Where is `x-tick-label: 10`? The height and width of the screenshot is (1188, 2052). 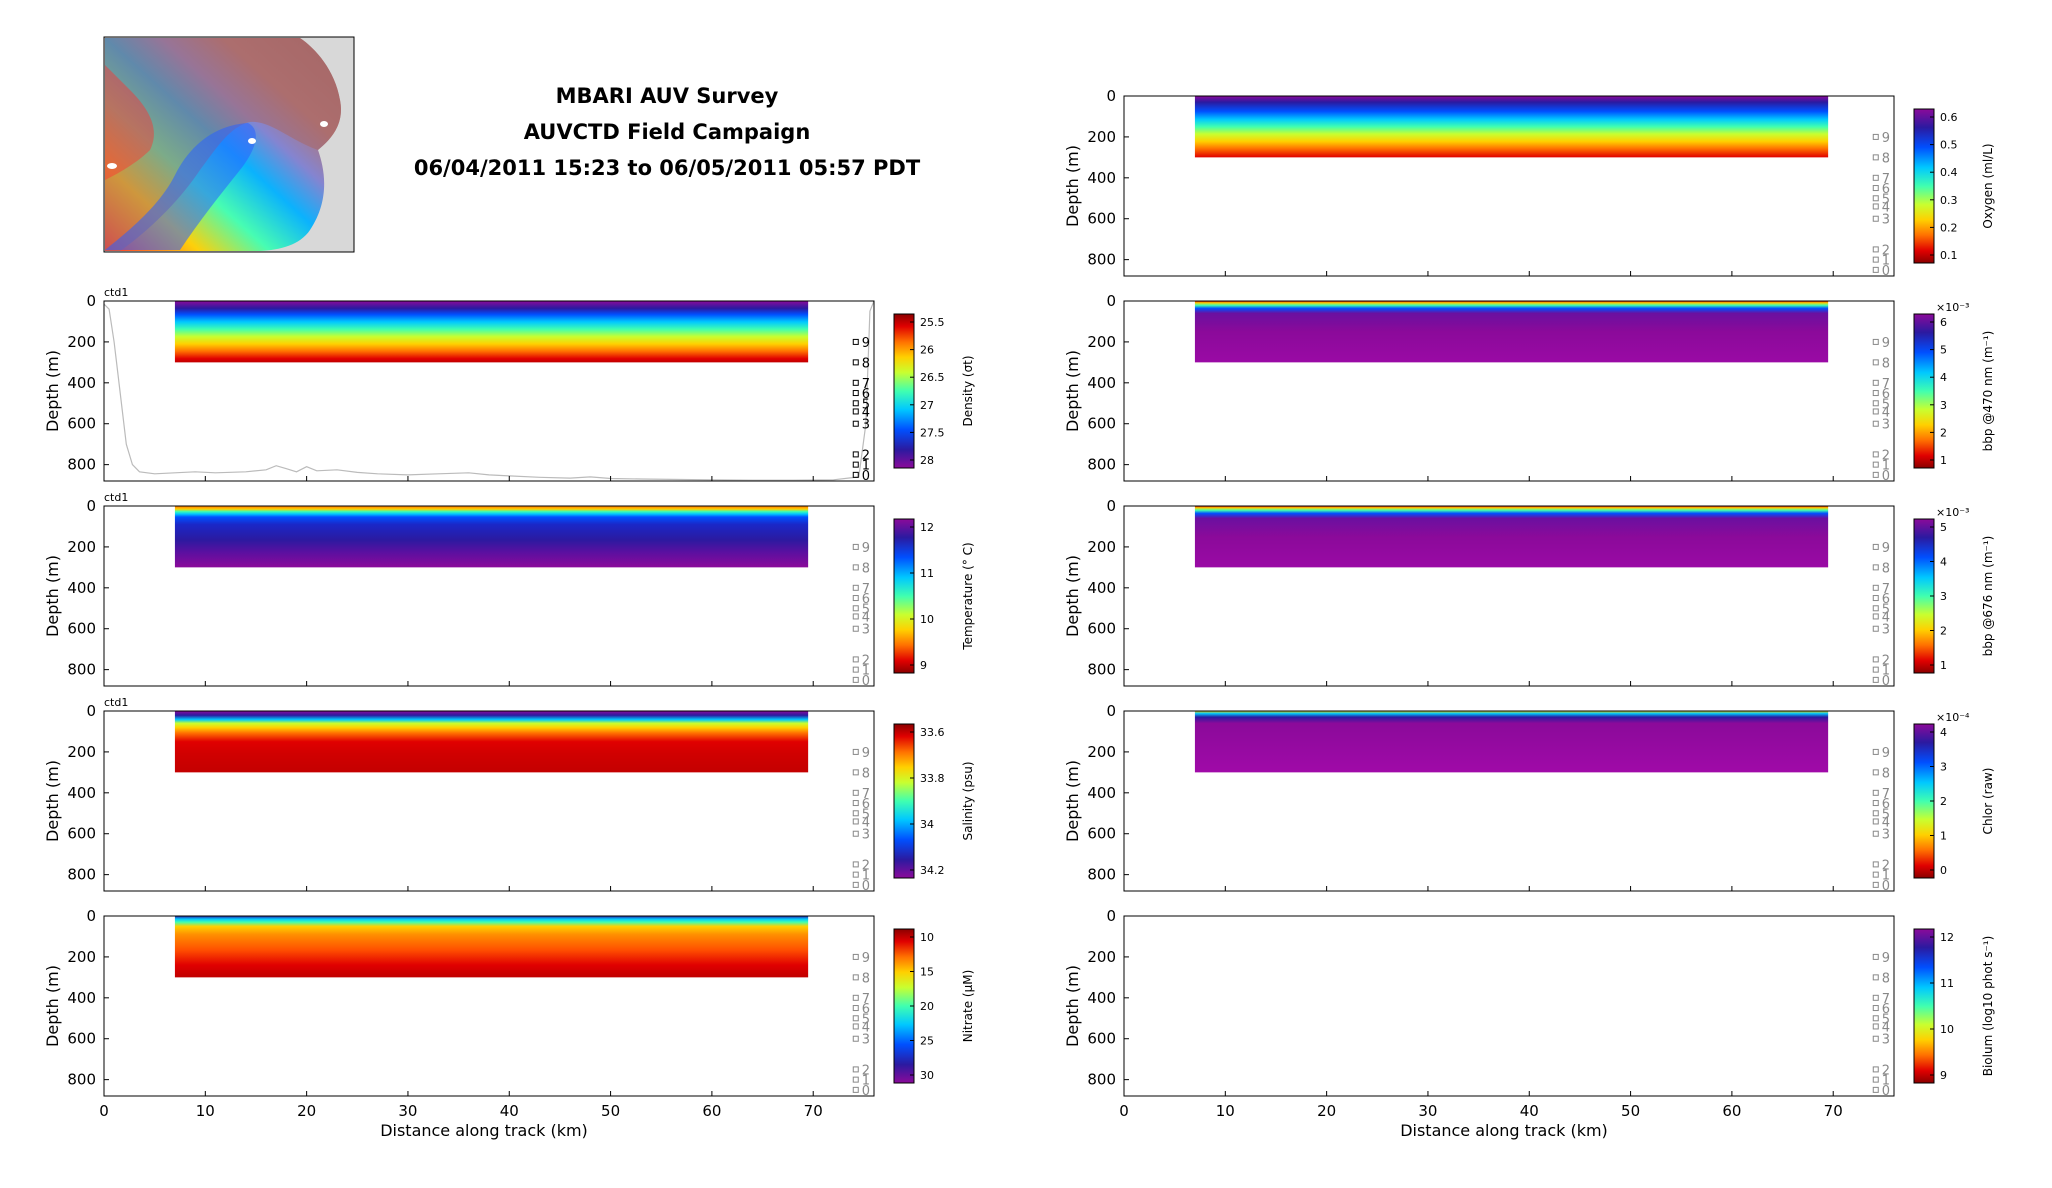
x-tick-label: 10 is located at coordinates (1225, 1111).